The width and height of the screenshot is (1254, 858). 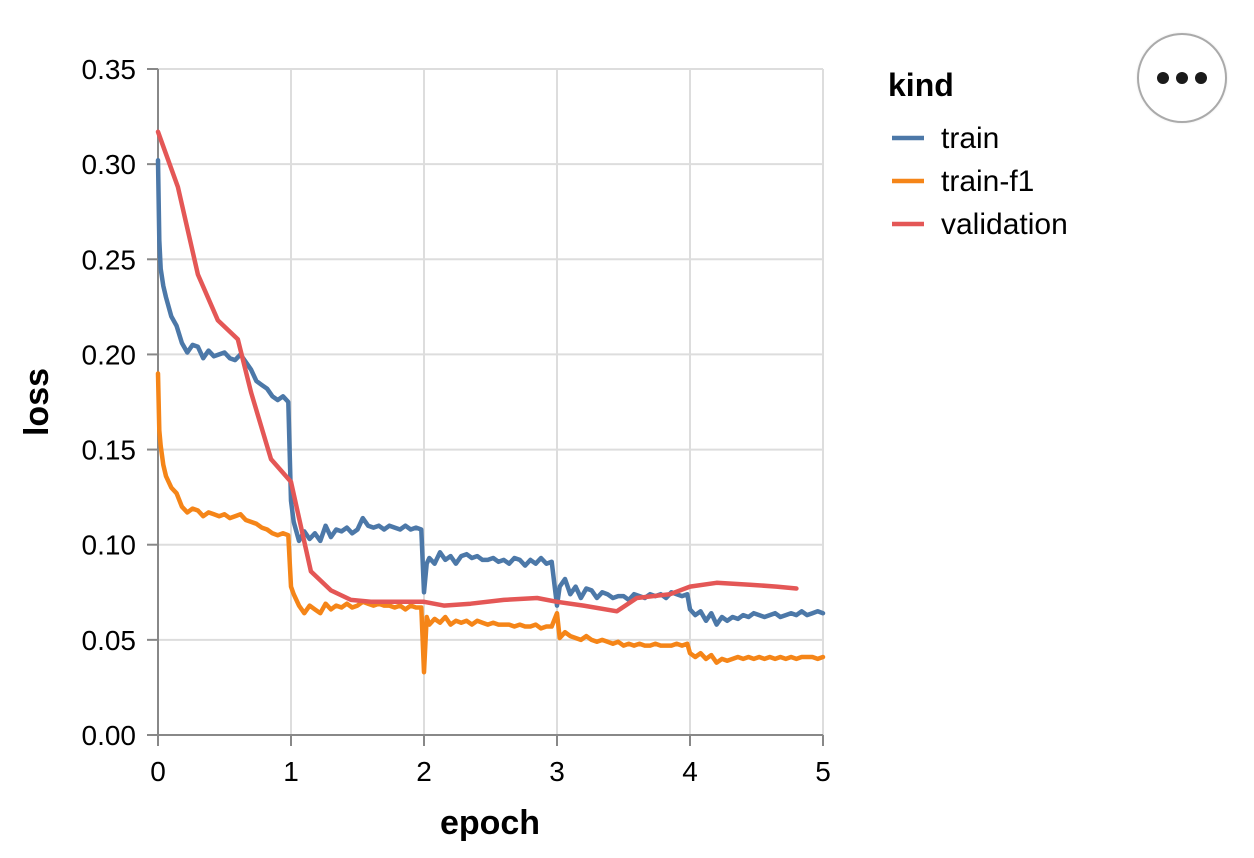 What do you see at coordinates (109, 450) in the screenshot?
I see `y-tick-label: 0.15` at bounding box center [109, 450].